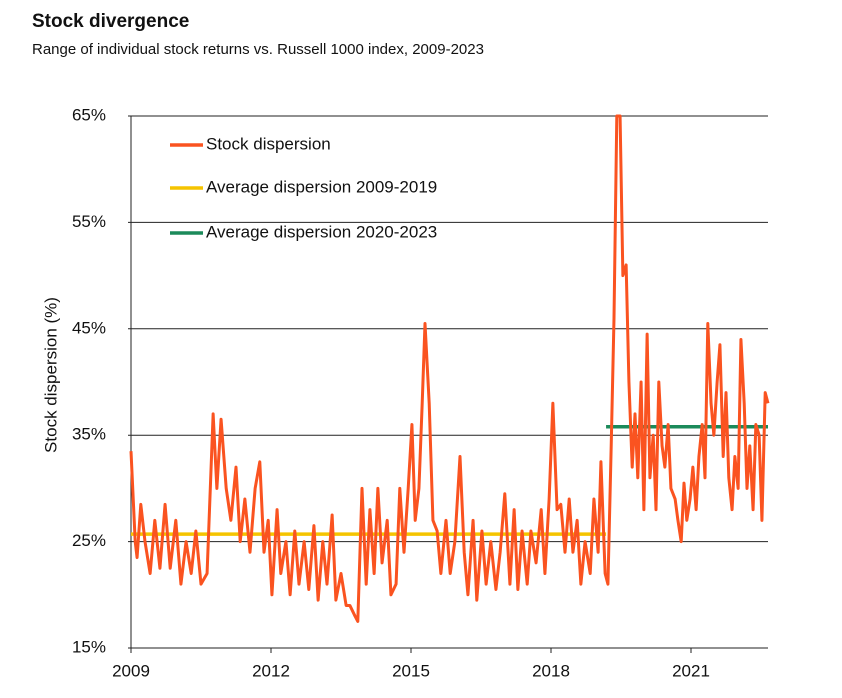  What do you see at coordinates (89, 114) in the screenshot?
I see `y-tick-label: 65%` at bounding box center [89, 114].